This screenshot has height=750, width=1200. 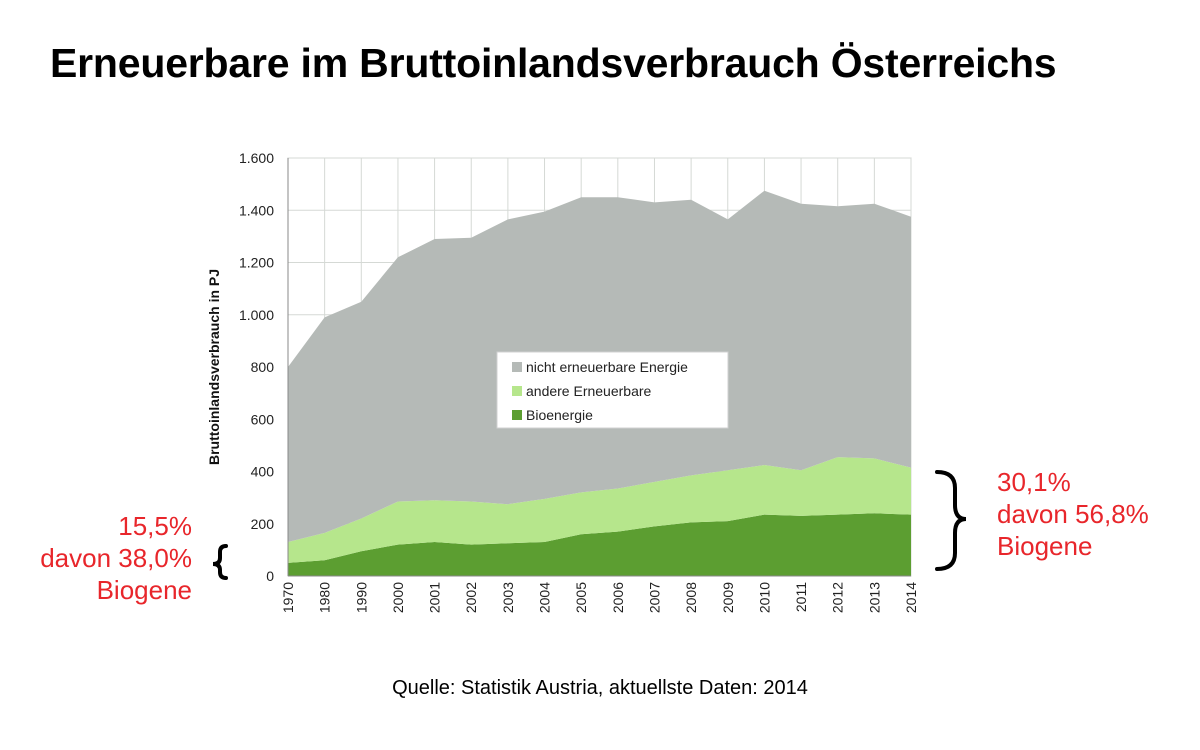 What do you see at coordinates (288, 597) in the screenshot?
I see `x-tick-label: 1970` at bounding box center [288, 597].